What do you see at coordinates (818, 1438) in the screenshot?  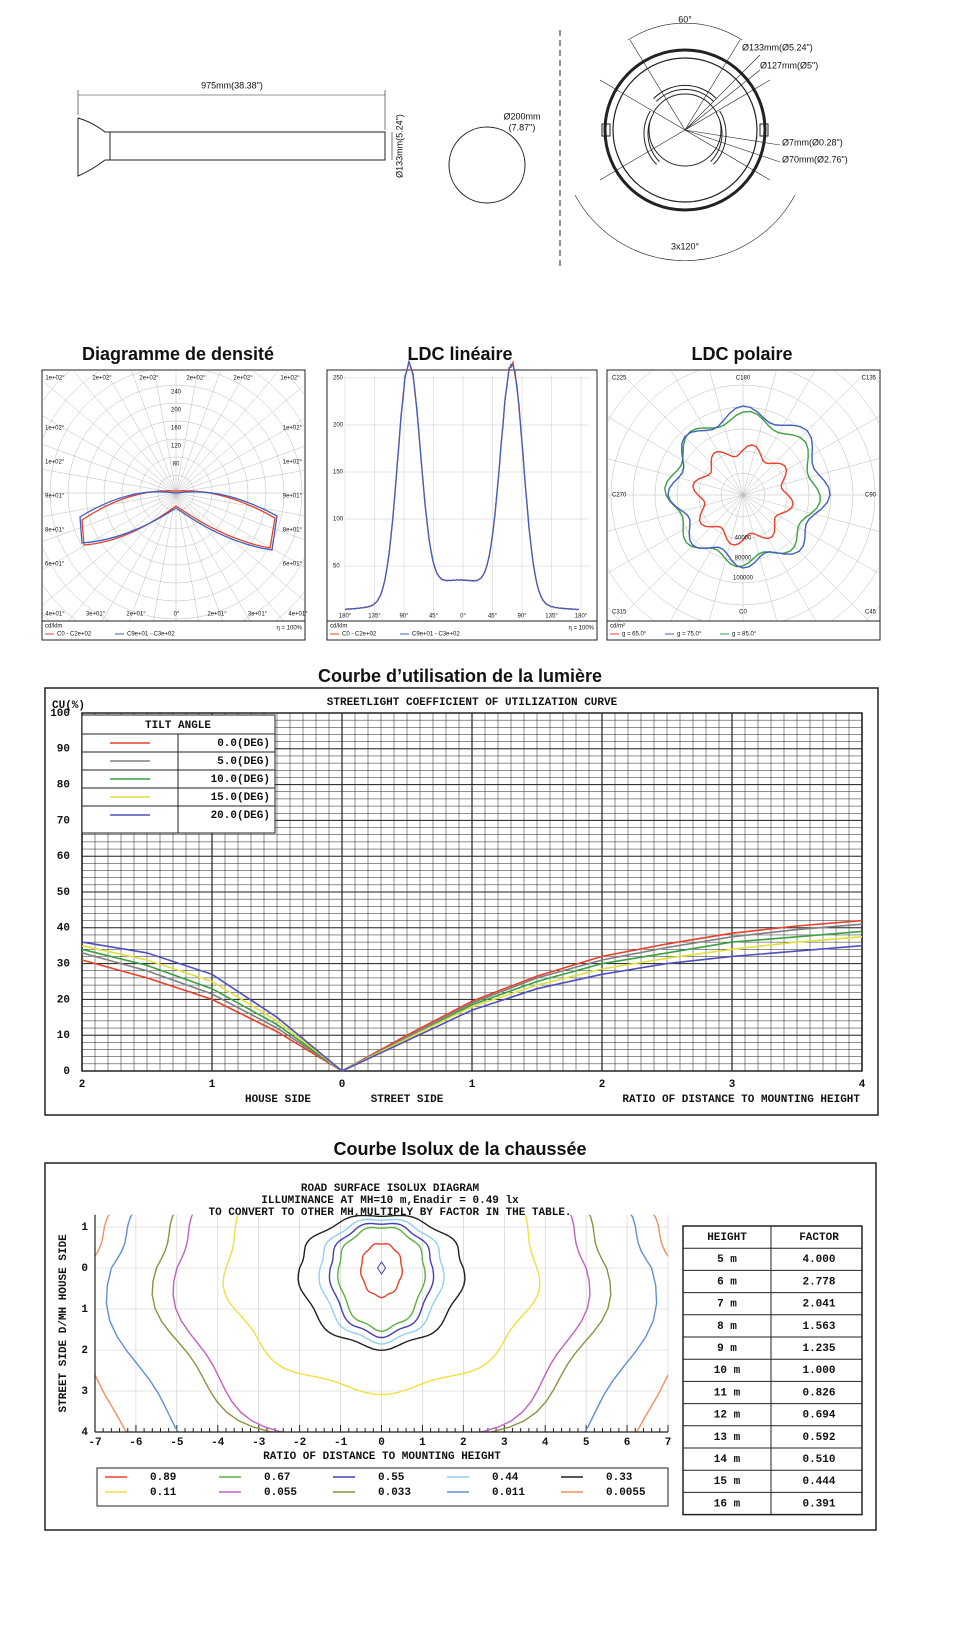 I see `table-cell: 0.592` at bounding box center [818, 1438].